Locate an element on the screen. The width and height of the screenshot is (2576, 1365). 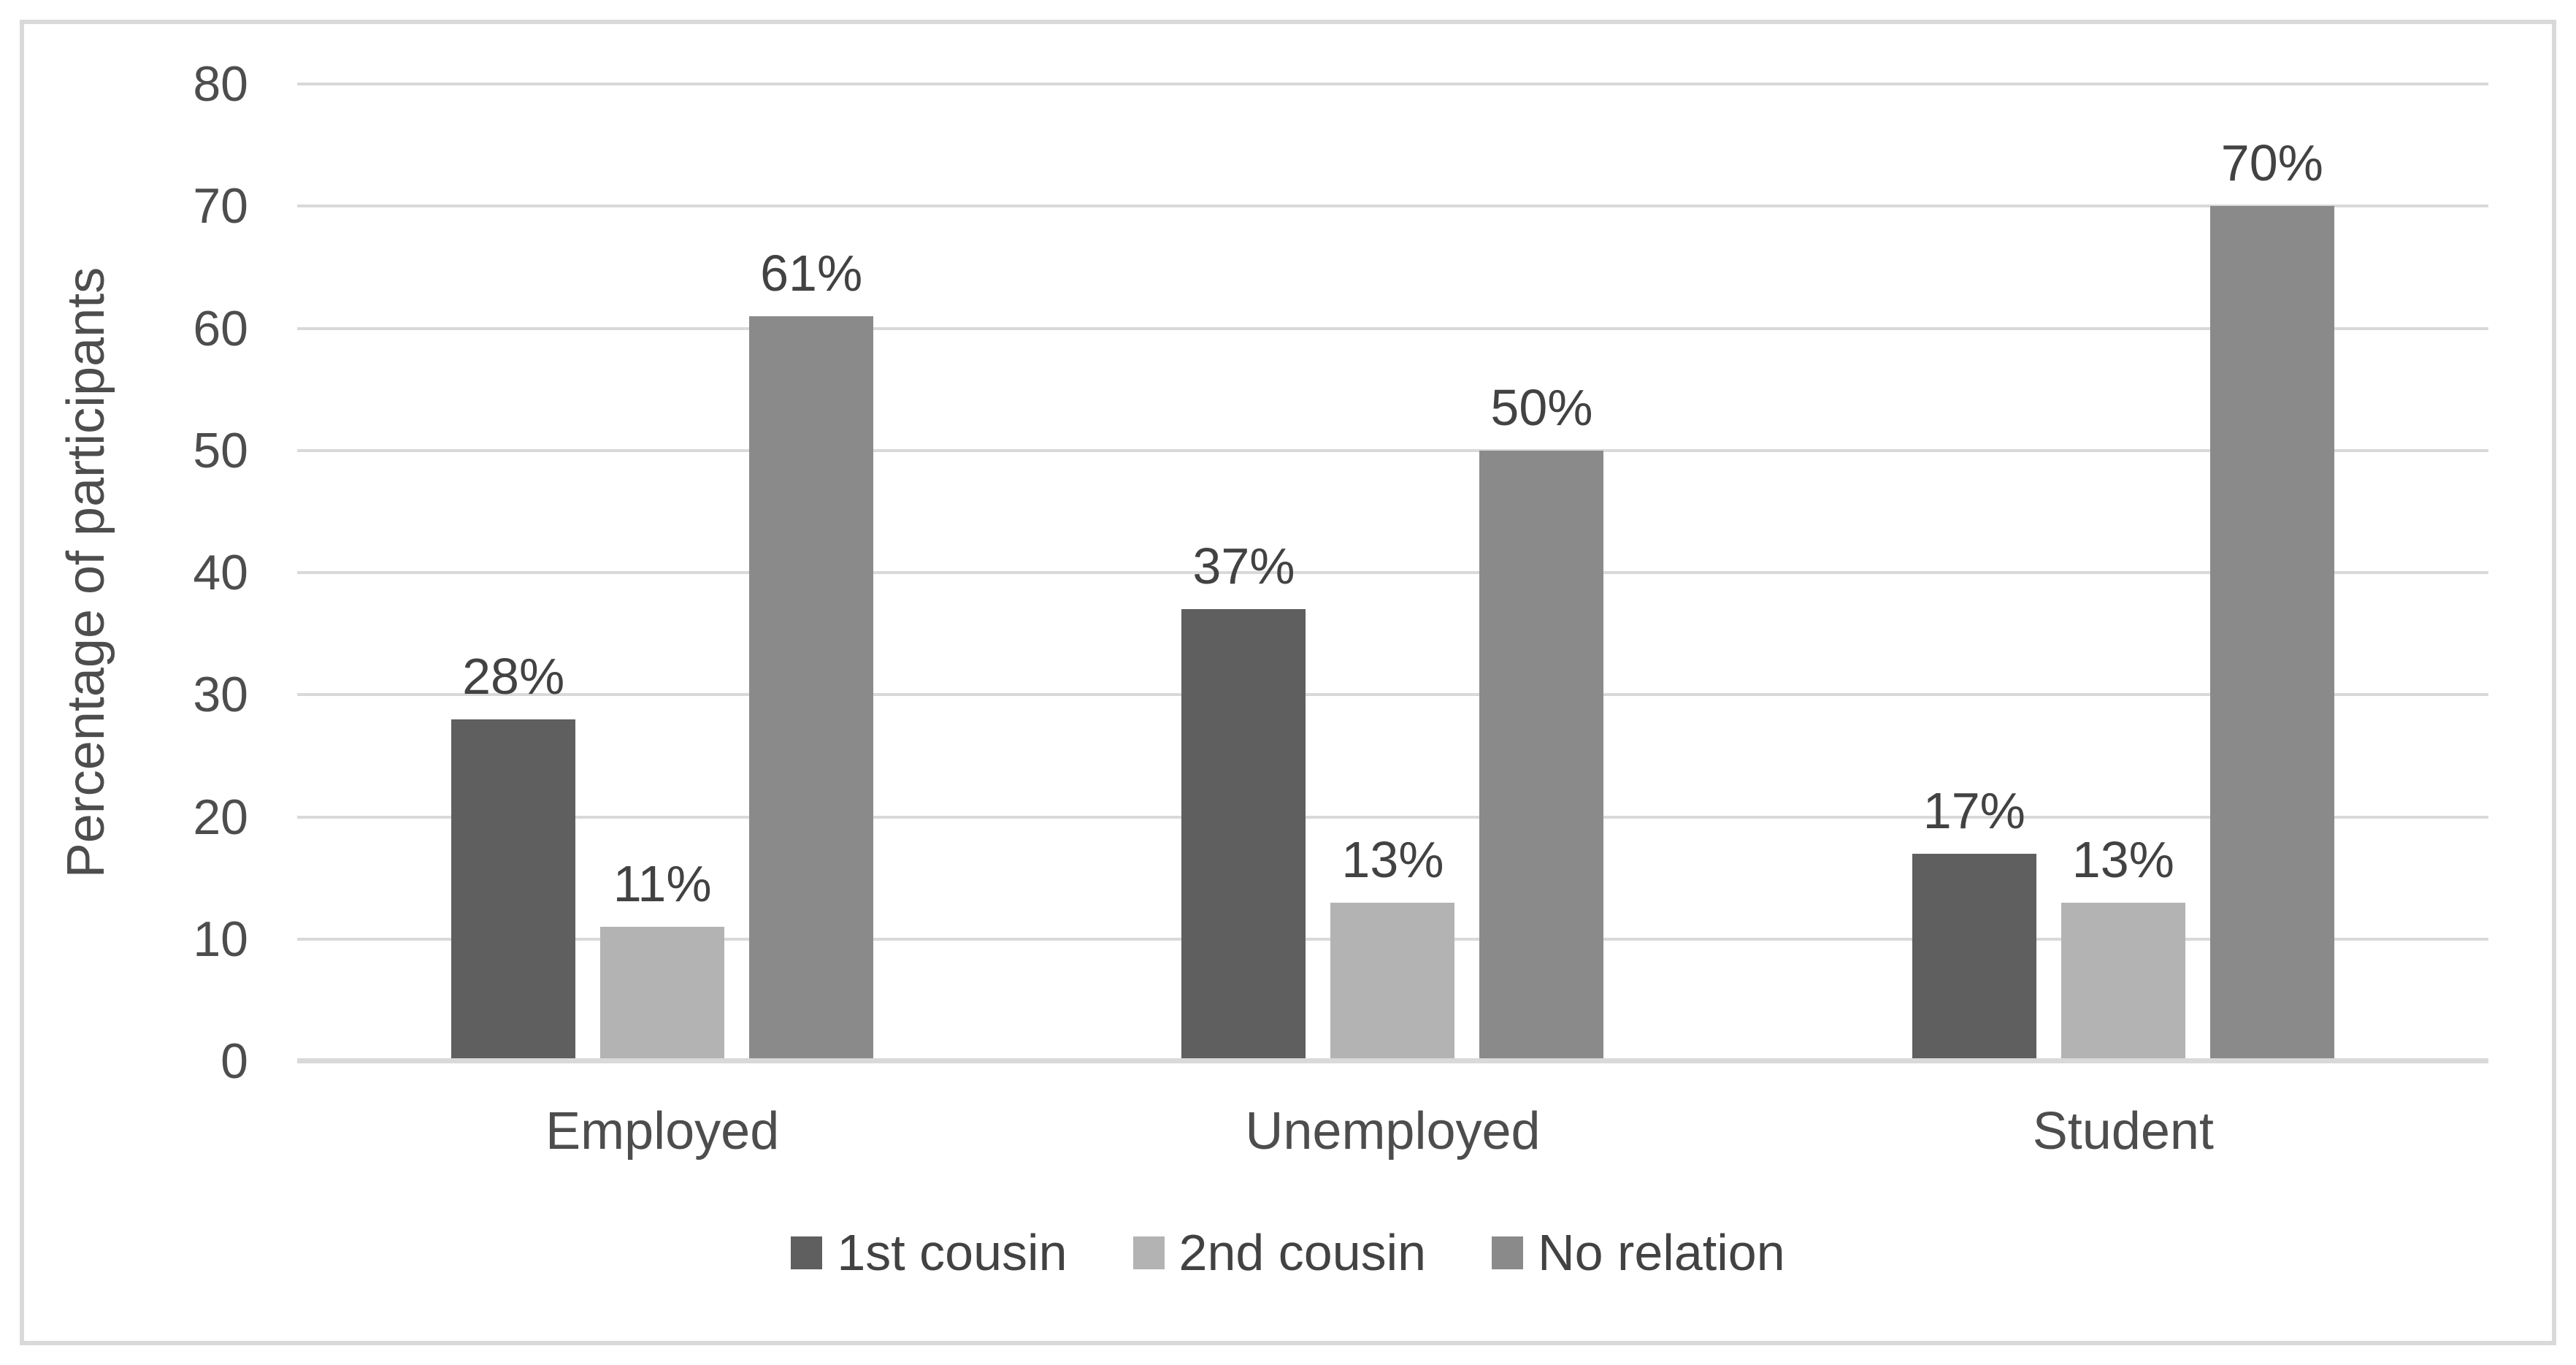
x-axis-line is located at coordinates (1392, 1060).